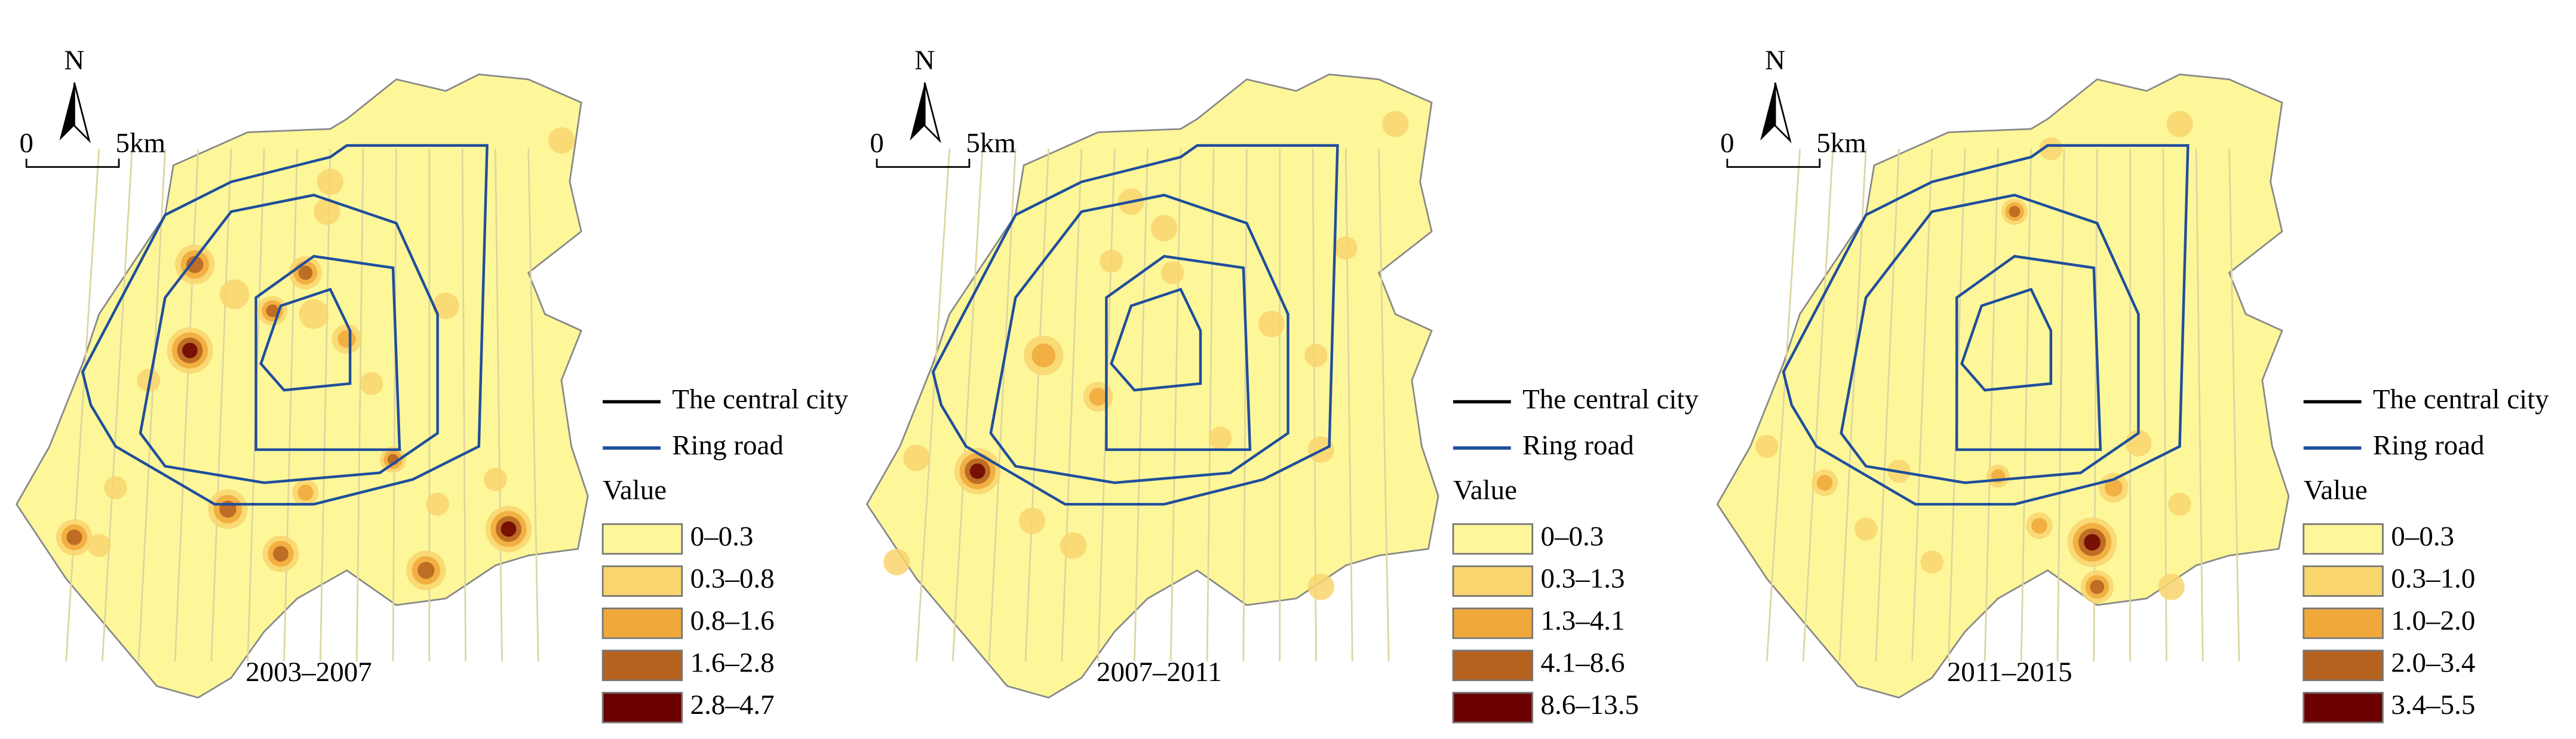 This screenshot has width=2576, height=739. I want to click on period-label: 2011–2015, so click(2010, 672).